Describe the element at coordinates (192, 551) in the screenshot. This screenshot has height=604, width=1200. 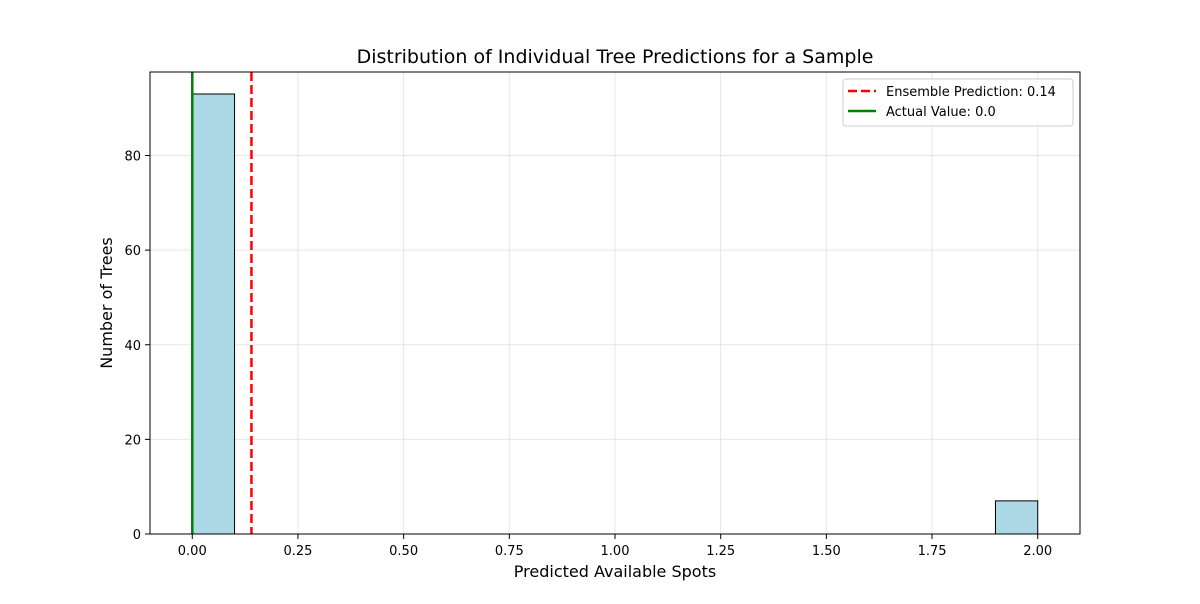
I see `x-tick-label: 0.00` at that location.